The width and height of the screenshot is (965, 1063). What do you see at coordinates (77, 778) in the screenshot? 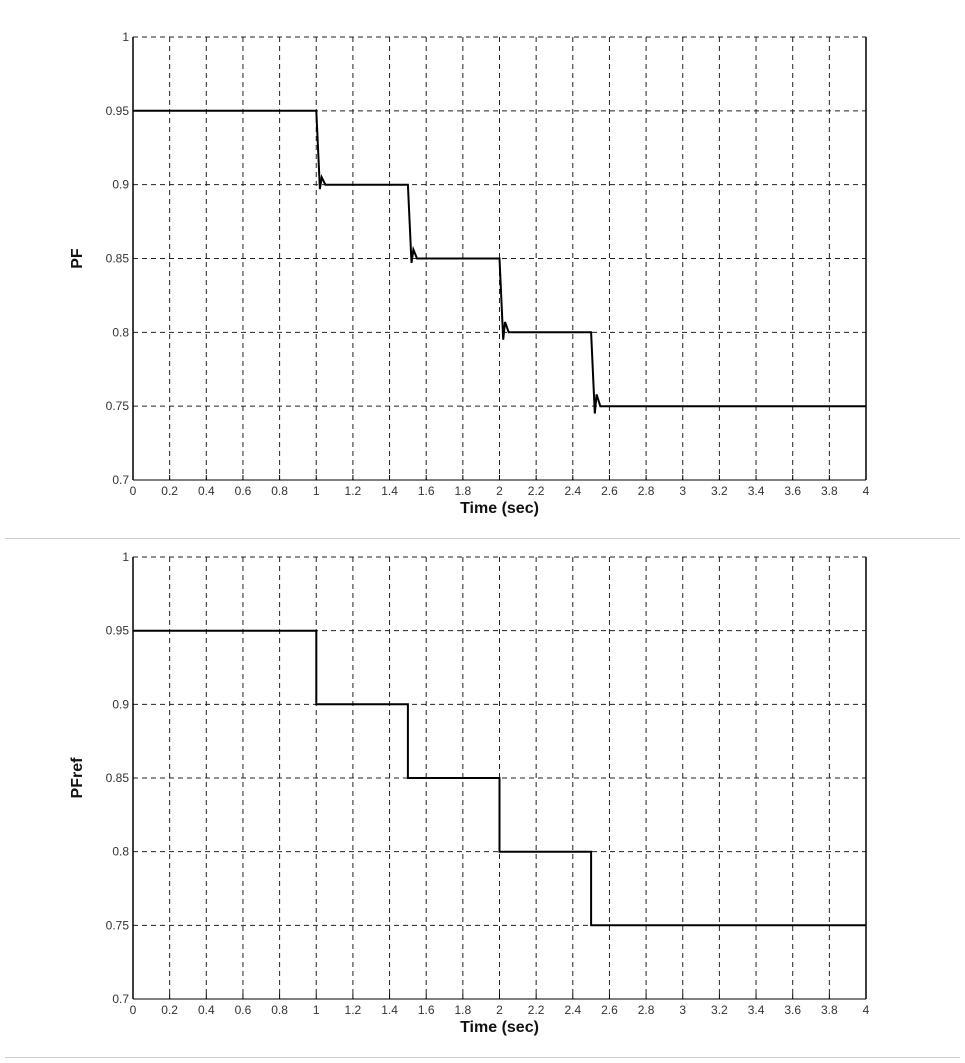
I see `y-axis-label: PFref` at bounding box center [77, 778].